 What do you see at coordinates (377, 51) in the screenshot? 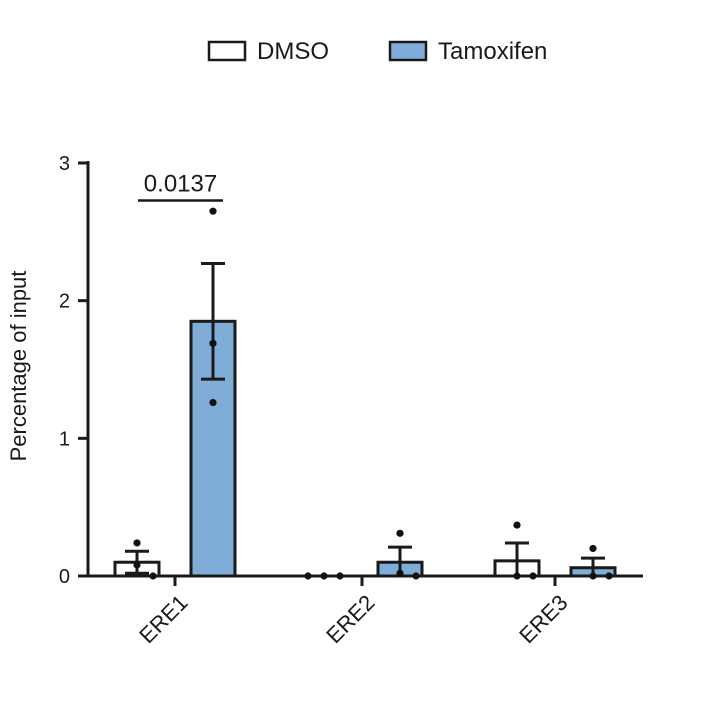
I see `legend: DMSO Tamoxifen` at bounding box center [377, 51].